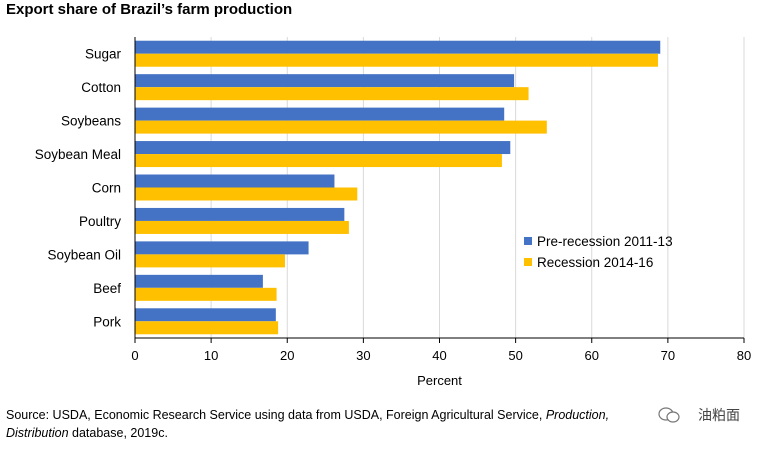 This screenshot has width=768, height=449. Describe the element at coordinates (332, 94) in the screenshot. I see `bar-cotton-recession` at that location.